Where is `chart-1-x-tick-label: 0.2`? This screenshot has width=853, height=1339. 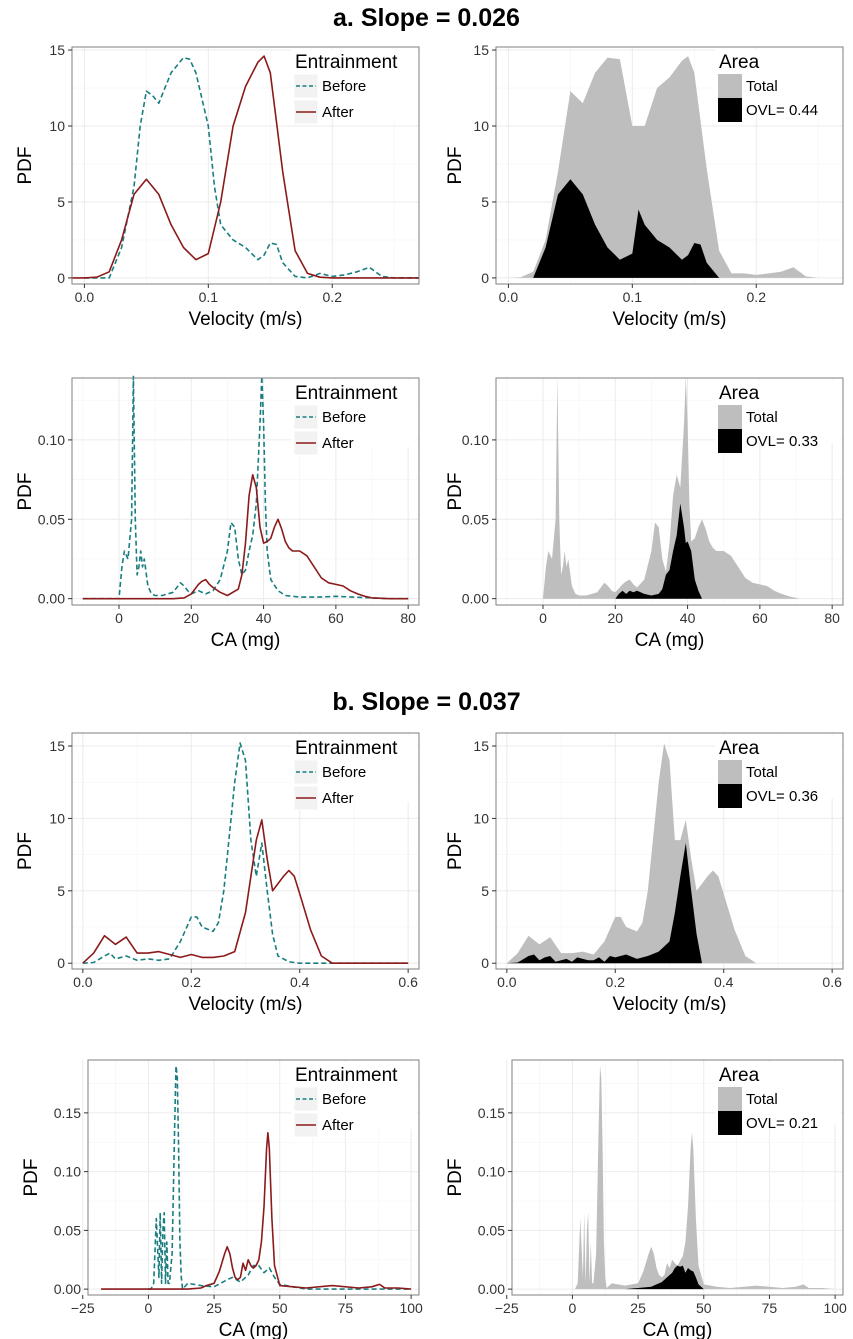
chart-1-x-tick-label: 0.2 is located at coordinates (757, 297).